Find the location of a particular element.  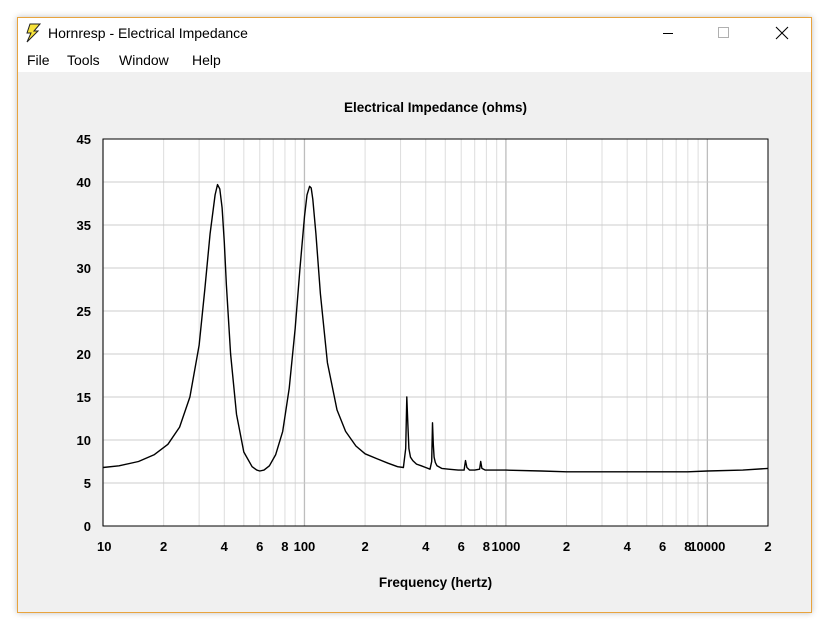

window-title: Hornresp - Electrical Impedance is located at coordinates (148, 33).